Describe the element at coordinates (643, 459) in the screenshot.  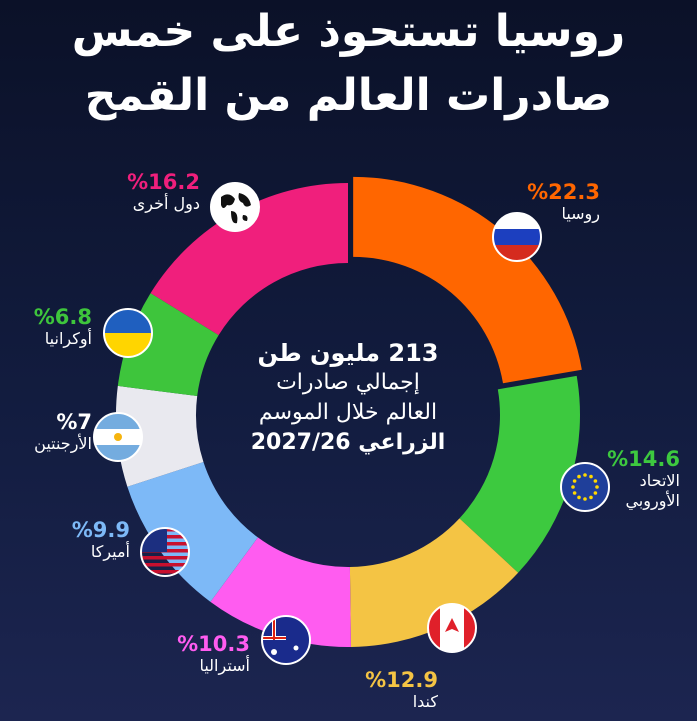
I see `value-label: %14.6` at that location.